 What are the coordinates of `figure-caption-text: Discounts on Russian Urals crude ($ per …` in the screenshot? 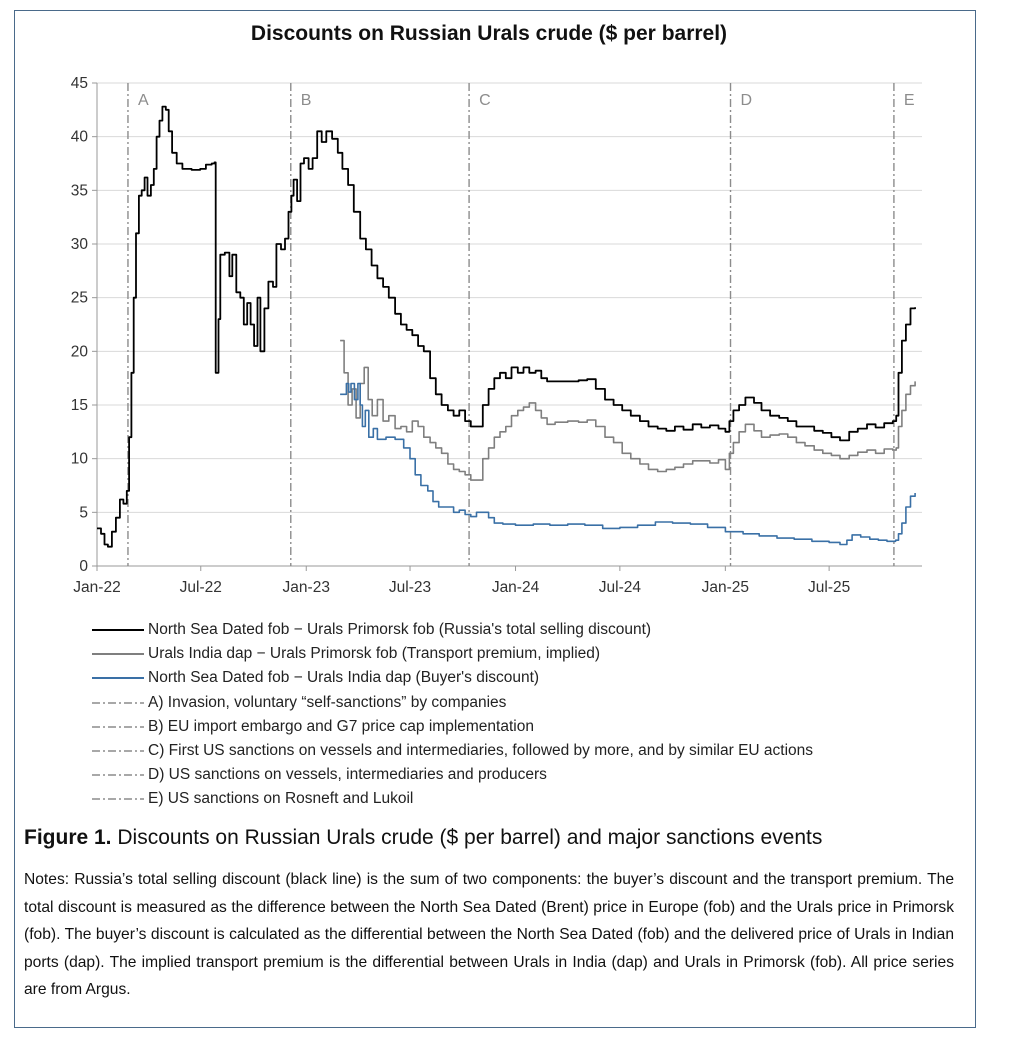 It's located at (470, 837).